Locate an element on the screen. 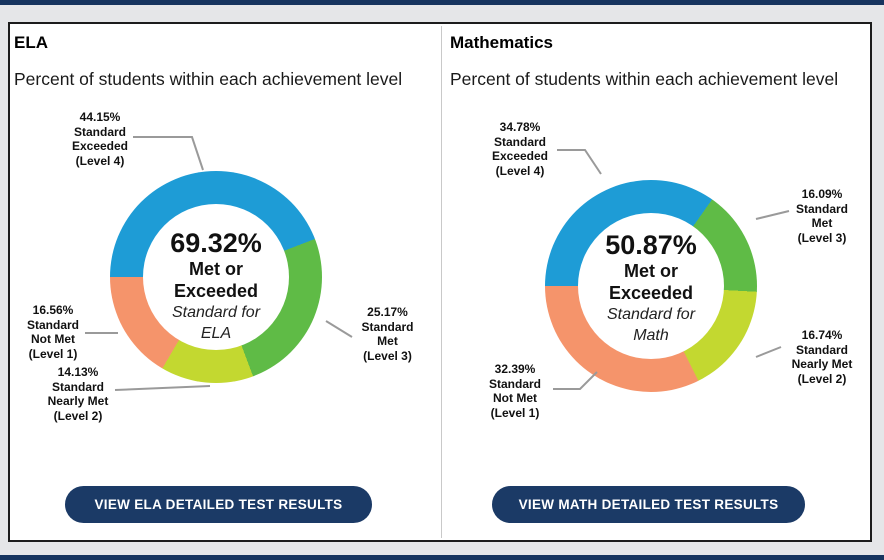 The width and height of the screenshot is (884, 560). math-met-or-exceeded-percent: 50.87% is located at coordinates (651, 245).